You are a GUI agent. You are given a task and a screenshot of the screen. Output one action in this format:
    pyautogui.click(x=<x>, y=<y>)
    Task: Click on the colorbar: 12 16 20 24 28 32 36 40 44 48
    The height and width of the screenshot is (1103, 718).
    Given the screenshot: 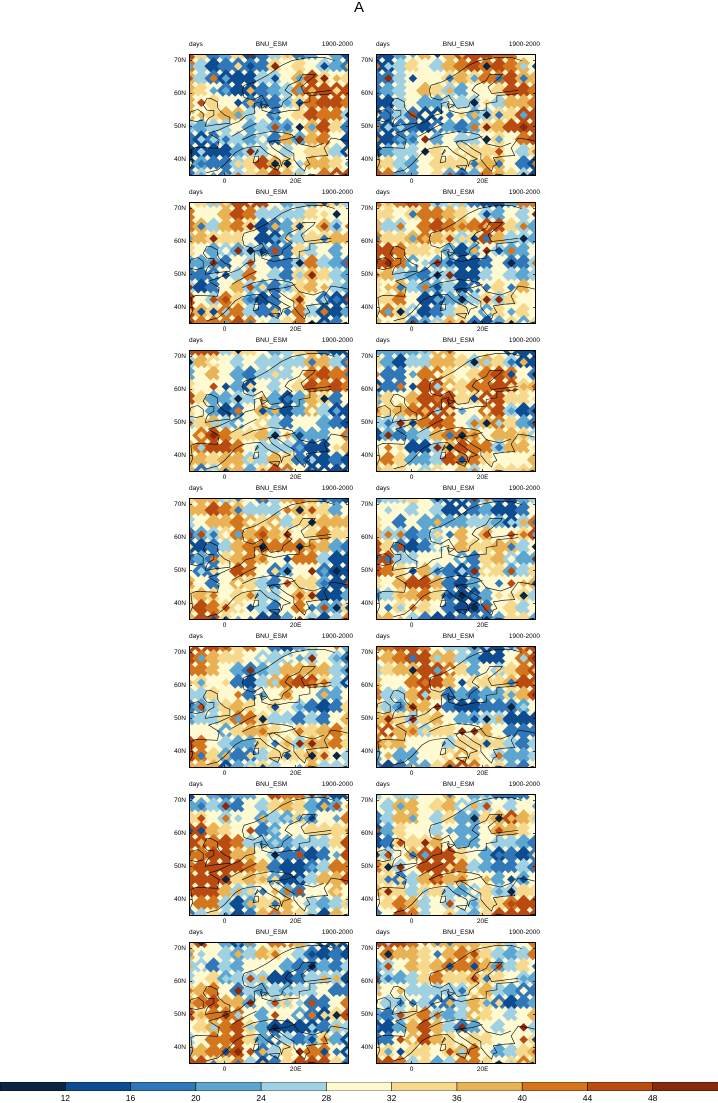 What is the action you would take?
    pyautogui.click(x=359, y=1092)
    